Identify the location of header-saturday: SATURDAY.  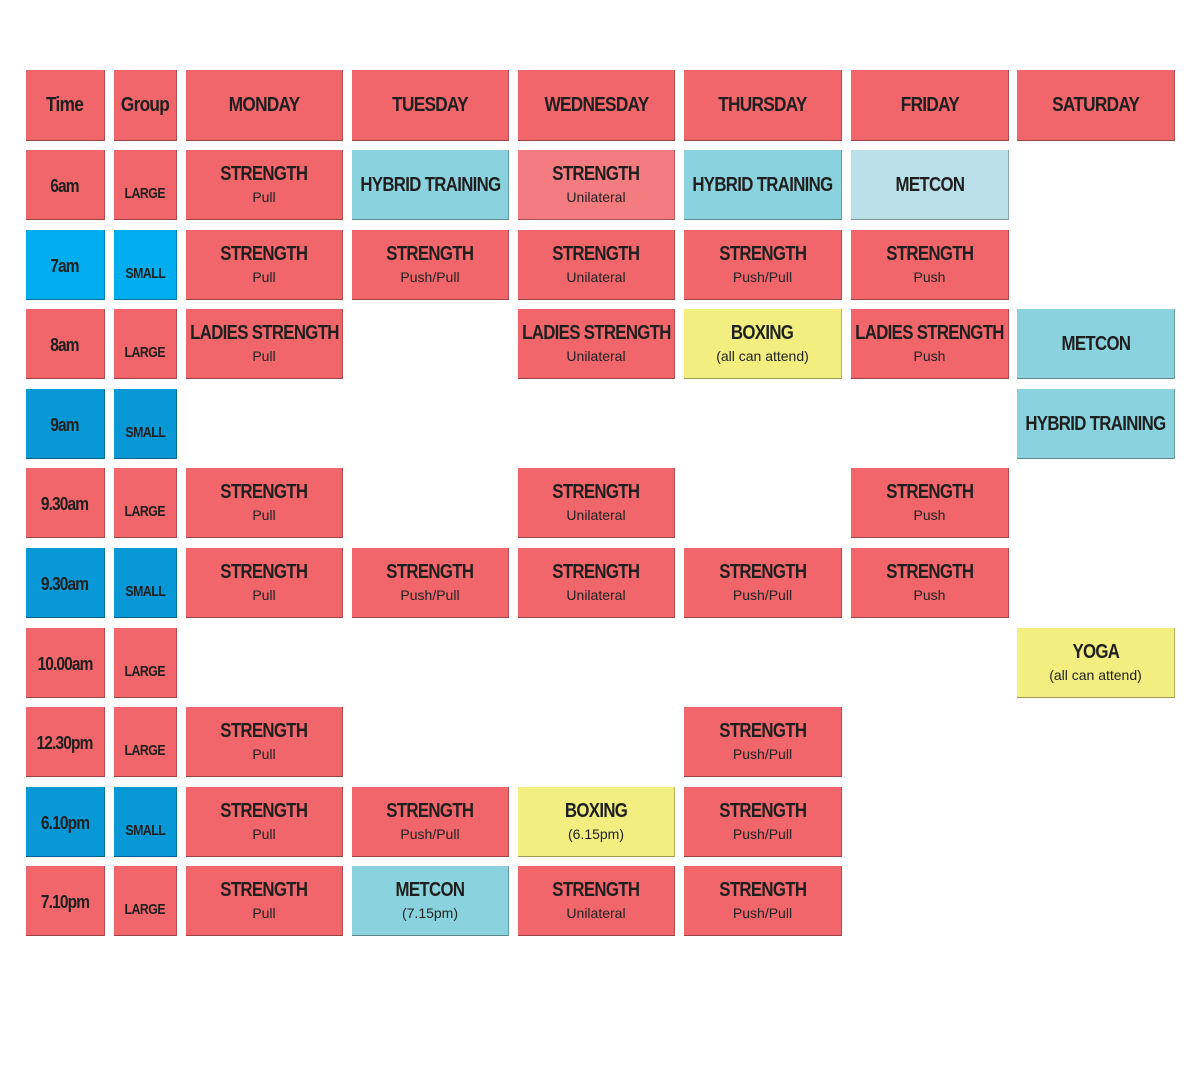
(1096, 105).